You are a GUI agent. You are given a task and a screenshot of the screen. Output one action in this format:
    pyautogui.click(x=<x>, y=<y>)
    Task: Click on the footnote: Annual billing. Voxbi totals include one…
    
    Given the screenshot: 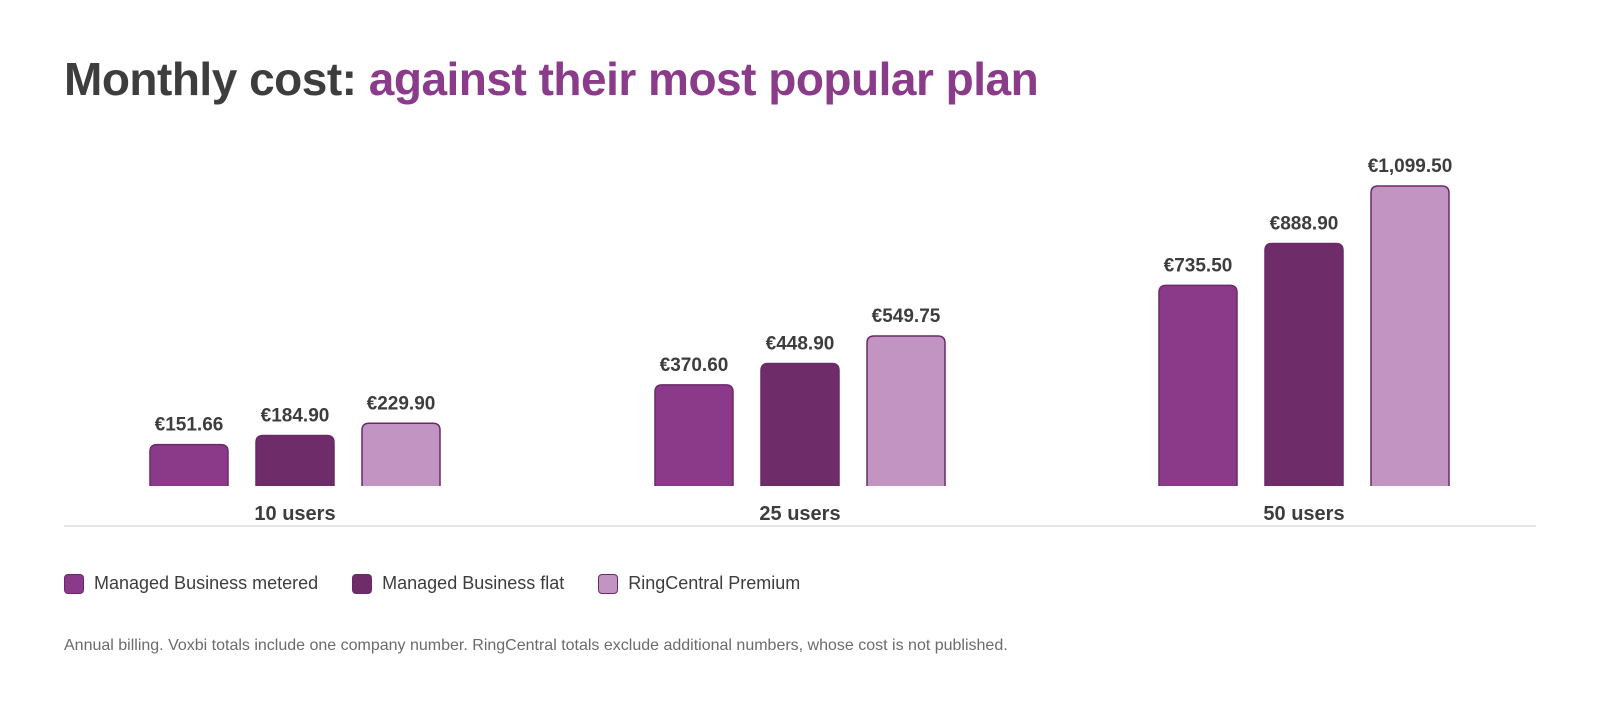 What is the action you would take?
    pyautogui.click(x=536, y=645)
    